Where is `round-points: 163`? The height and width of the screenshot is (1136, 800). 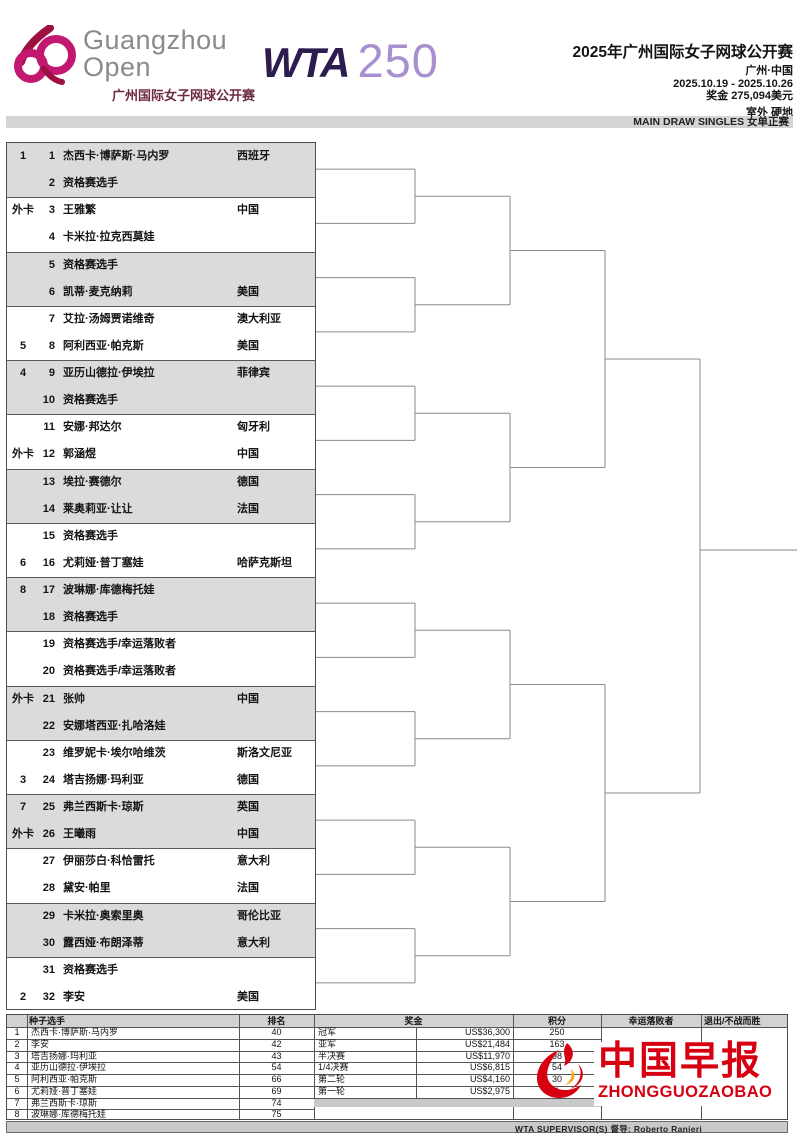
round-points: 163 is located at coordinates (557, 1043).